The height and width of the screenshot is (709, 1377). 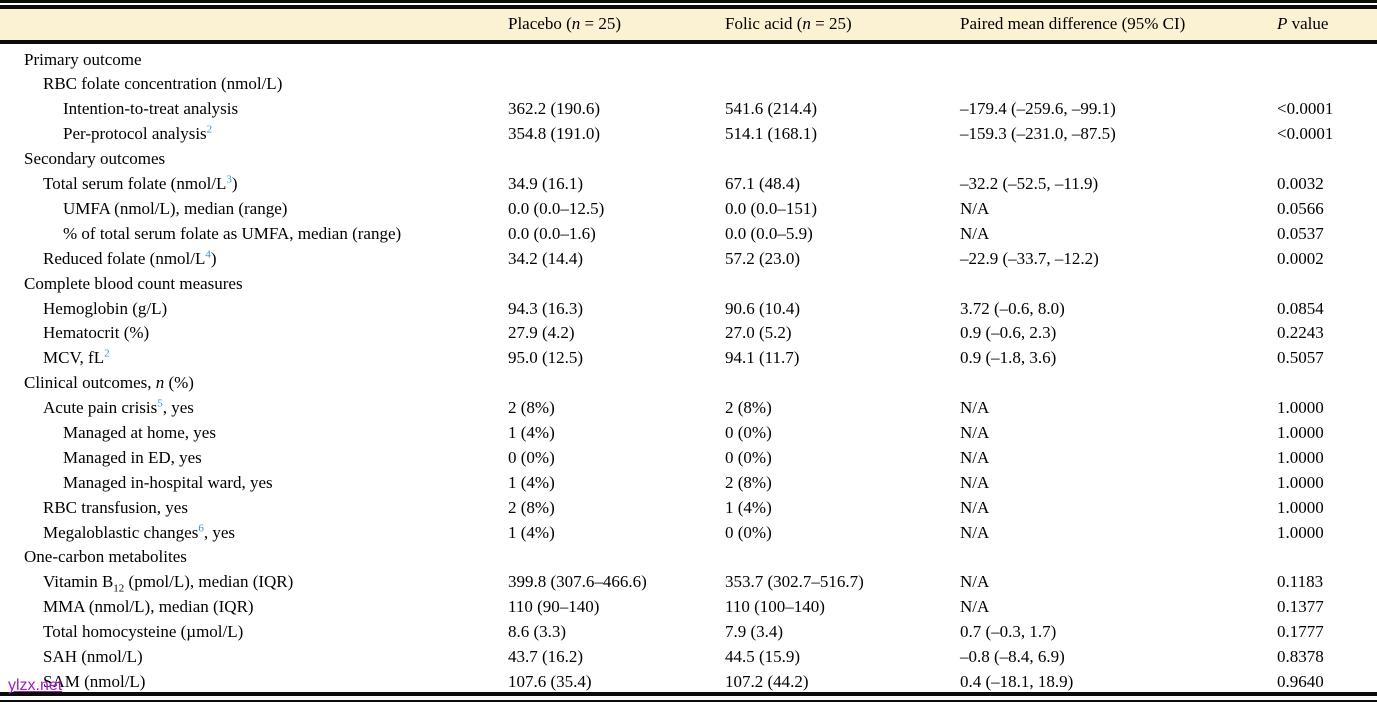 What do you see at coordinates (133, 283) in the screenshot?
I see `row-label: Complete blood count measures` at bounding box center [133, 283].